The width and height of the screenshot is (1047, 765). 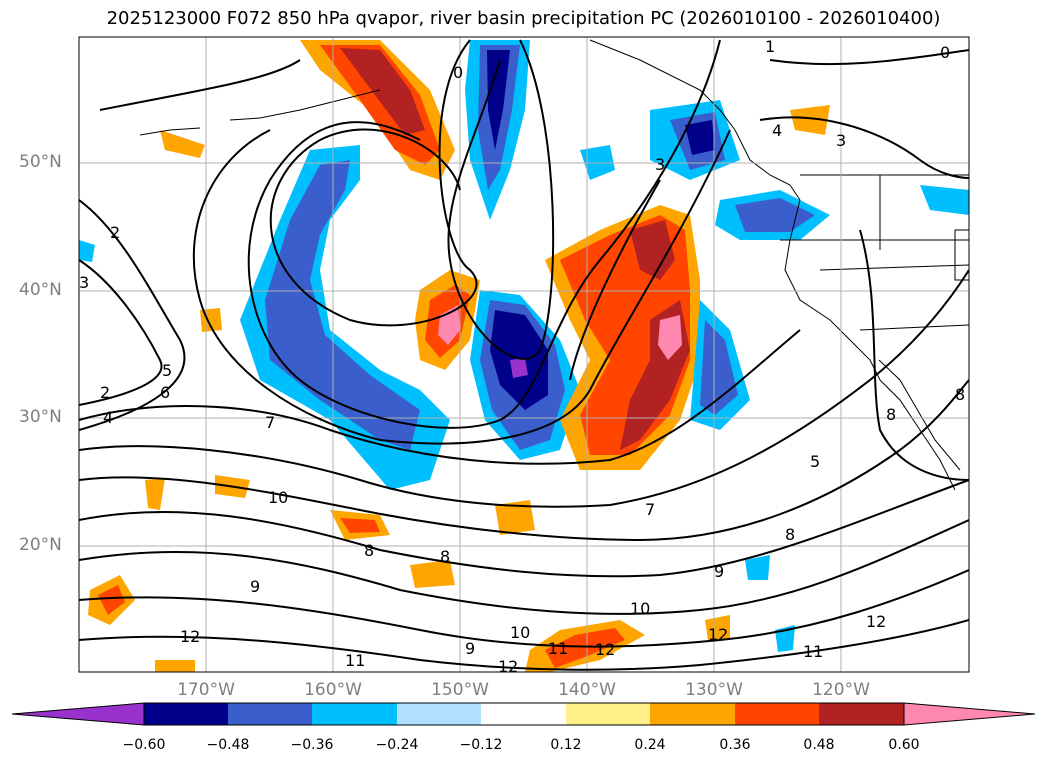 I want to click on lon-label: 150°W, so click(x=460, y=690).